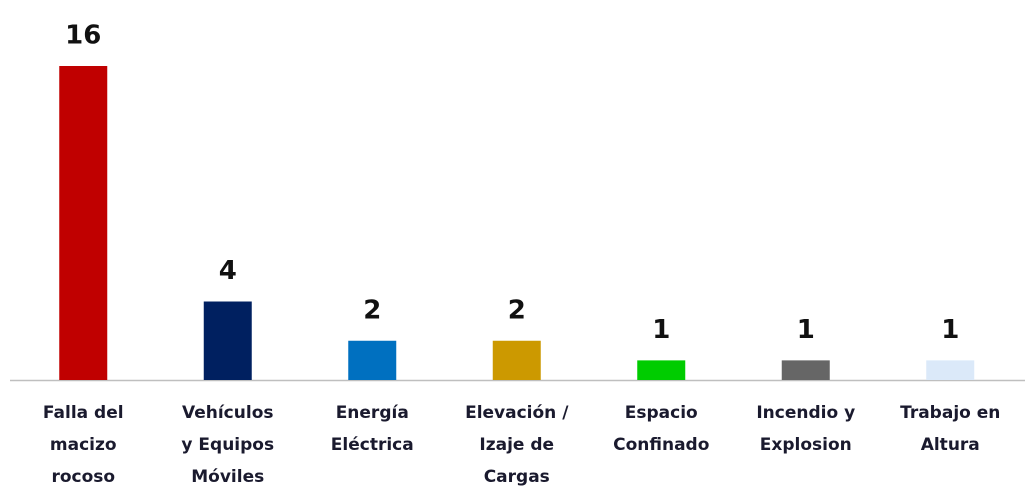 This screenshot has width=1025, height=488. Describe the element at coordinates (83, 36) in the screenshot. I see `value-label: 16` at that location.